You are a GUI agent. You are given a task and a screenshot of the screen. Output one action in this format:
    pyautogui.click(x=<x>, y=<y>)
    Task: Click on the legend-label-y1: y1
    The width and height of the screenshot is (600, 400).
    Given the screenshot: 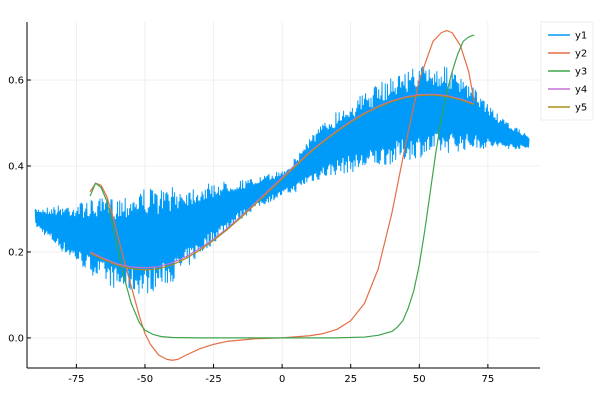 What is the action you would take?
    pyautogui.click(x=581, y=36)
    